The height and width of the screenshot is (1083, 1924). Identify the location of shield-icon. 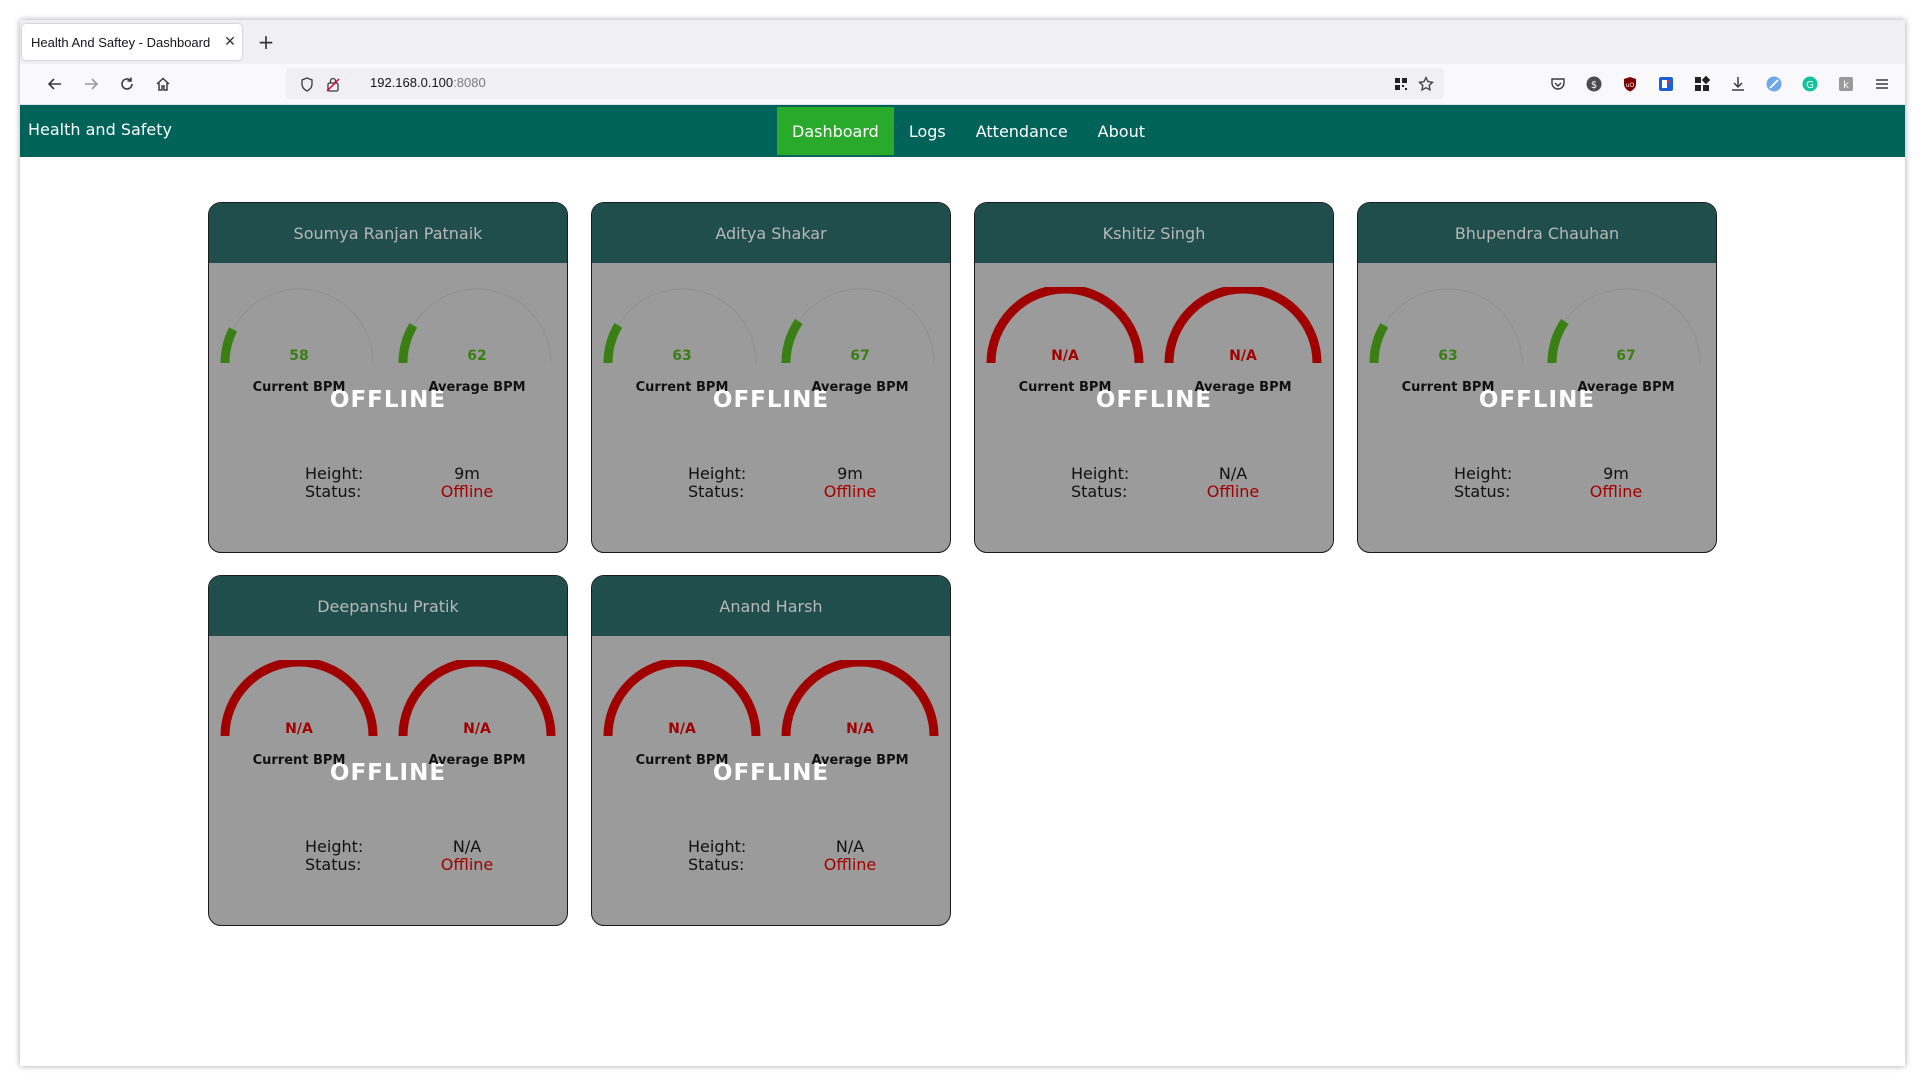
(307, 84).